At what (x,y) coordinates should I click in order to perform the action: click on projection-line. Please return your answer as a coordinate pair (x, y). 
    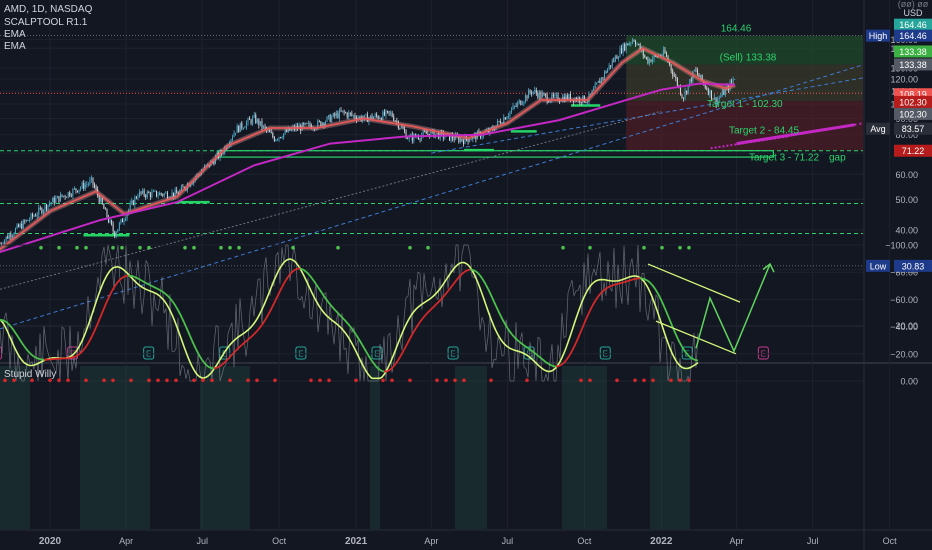
    Looking at the image, I should click on (795, 134).